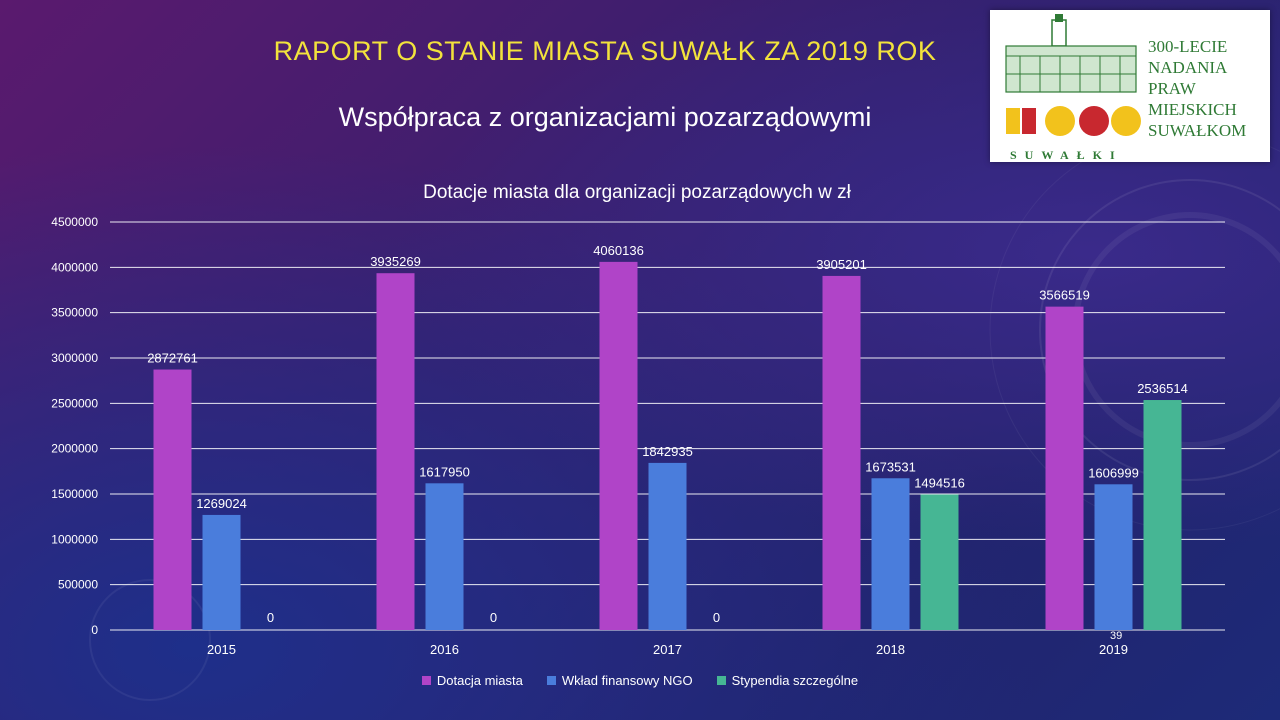 The height and width of the screenshot is (720, 1280). What do you see at coordinates (444, 649) in the screenshot?
I see `x-tick-label: 2016` at bounding box center [444, 649].